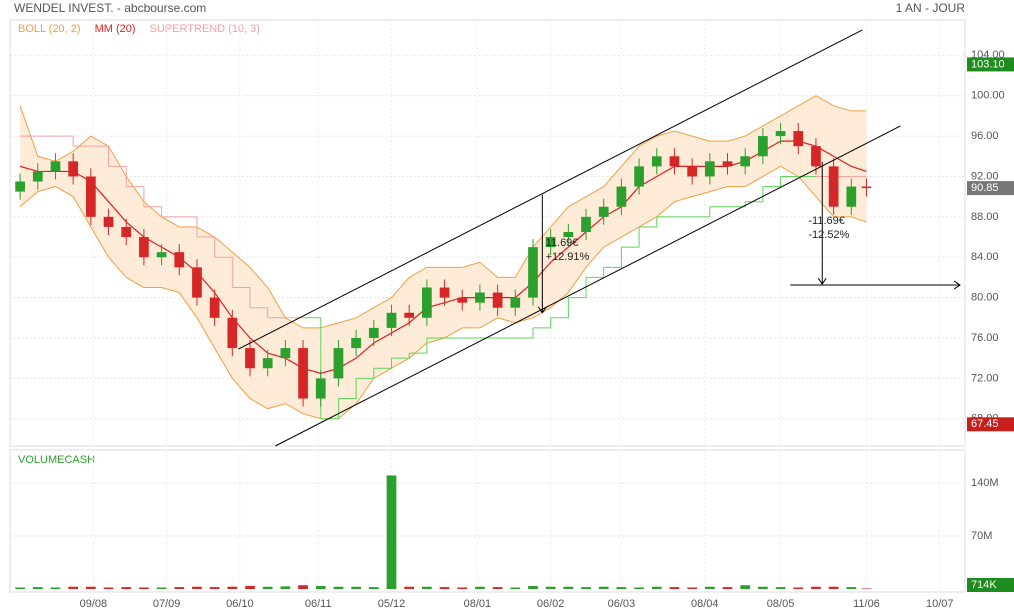 The height and width of the screenshot is (614, 1014). I want to click on y-tick-label: 80.00, so click(985, 298).